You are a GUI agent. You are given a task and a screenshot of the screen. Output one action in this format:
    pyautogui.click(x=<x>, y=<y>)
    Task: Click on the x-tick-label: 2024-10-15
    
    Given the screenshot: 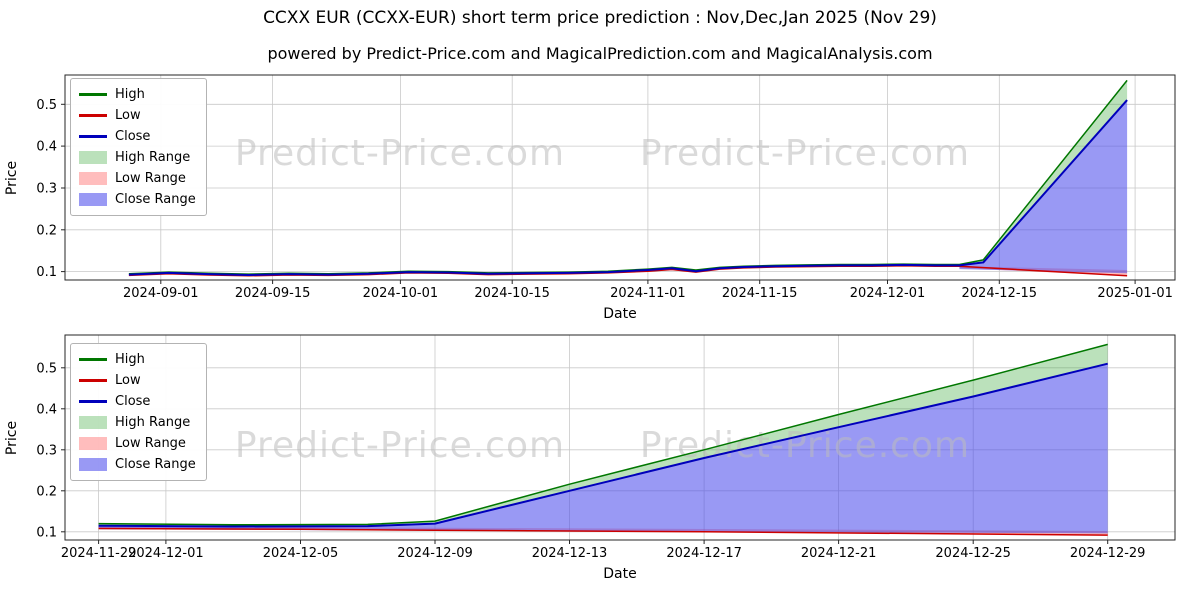 What is the action you would take?
    pyautogui.click(x=512, y=293)
    